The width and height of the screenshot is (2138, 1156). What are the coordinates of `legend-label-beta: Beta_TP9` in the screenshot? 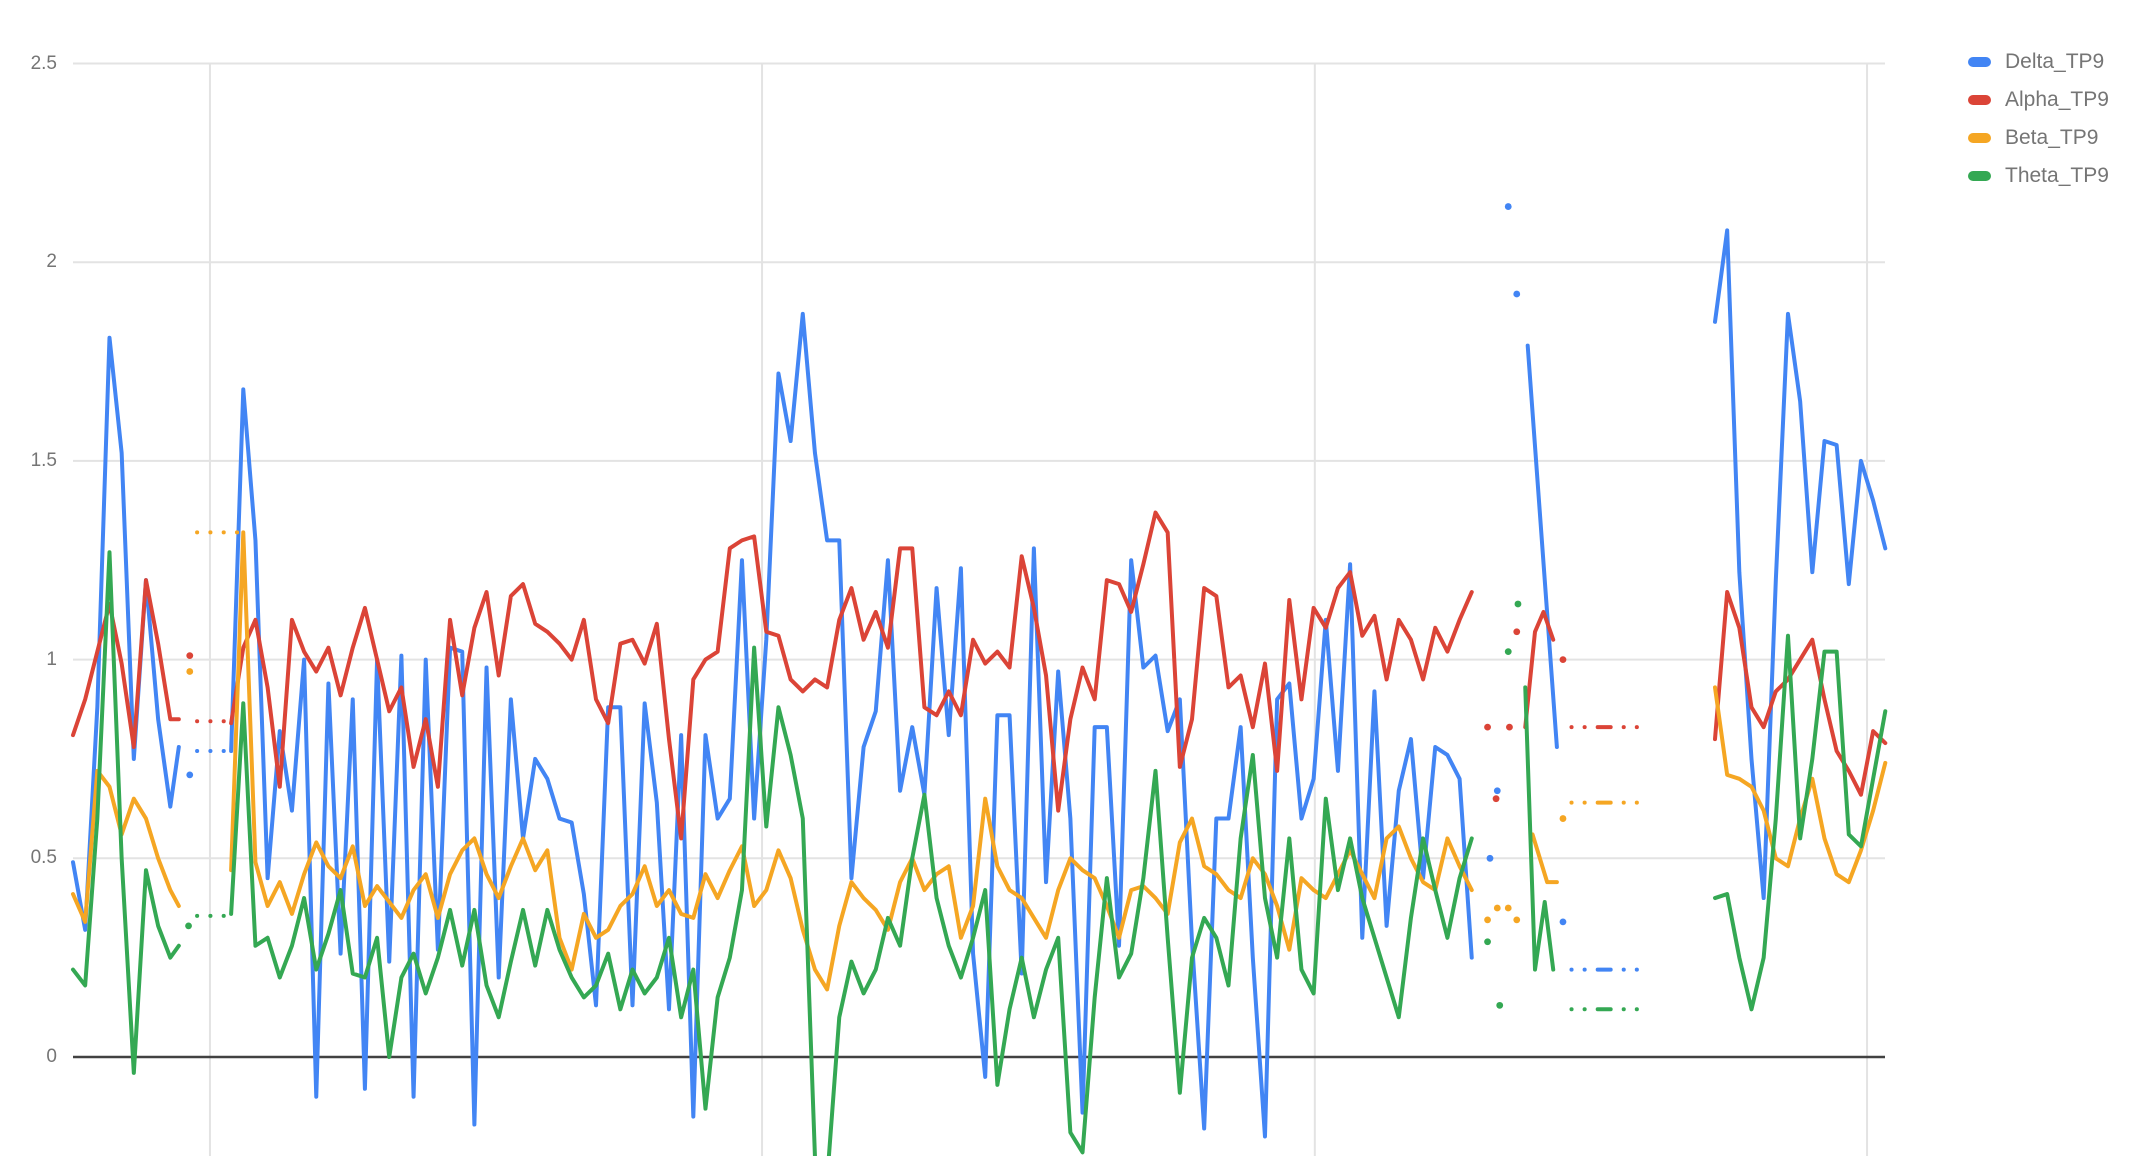 It's located at (2052, 137).